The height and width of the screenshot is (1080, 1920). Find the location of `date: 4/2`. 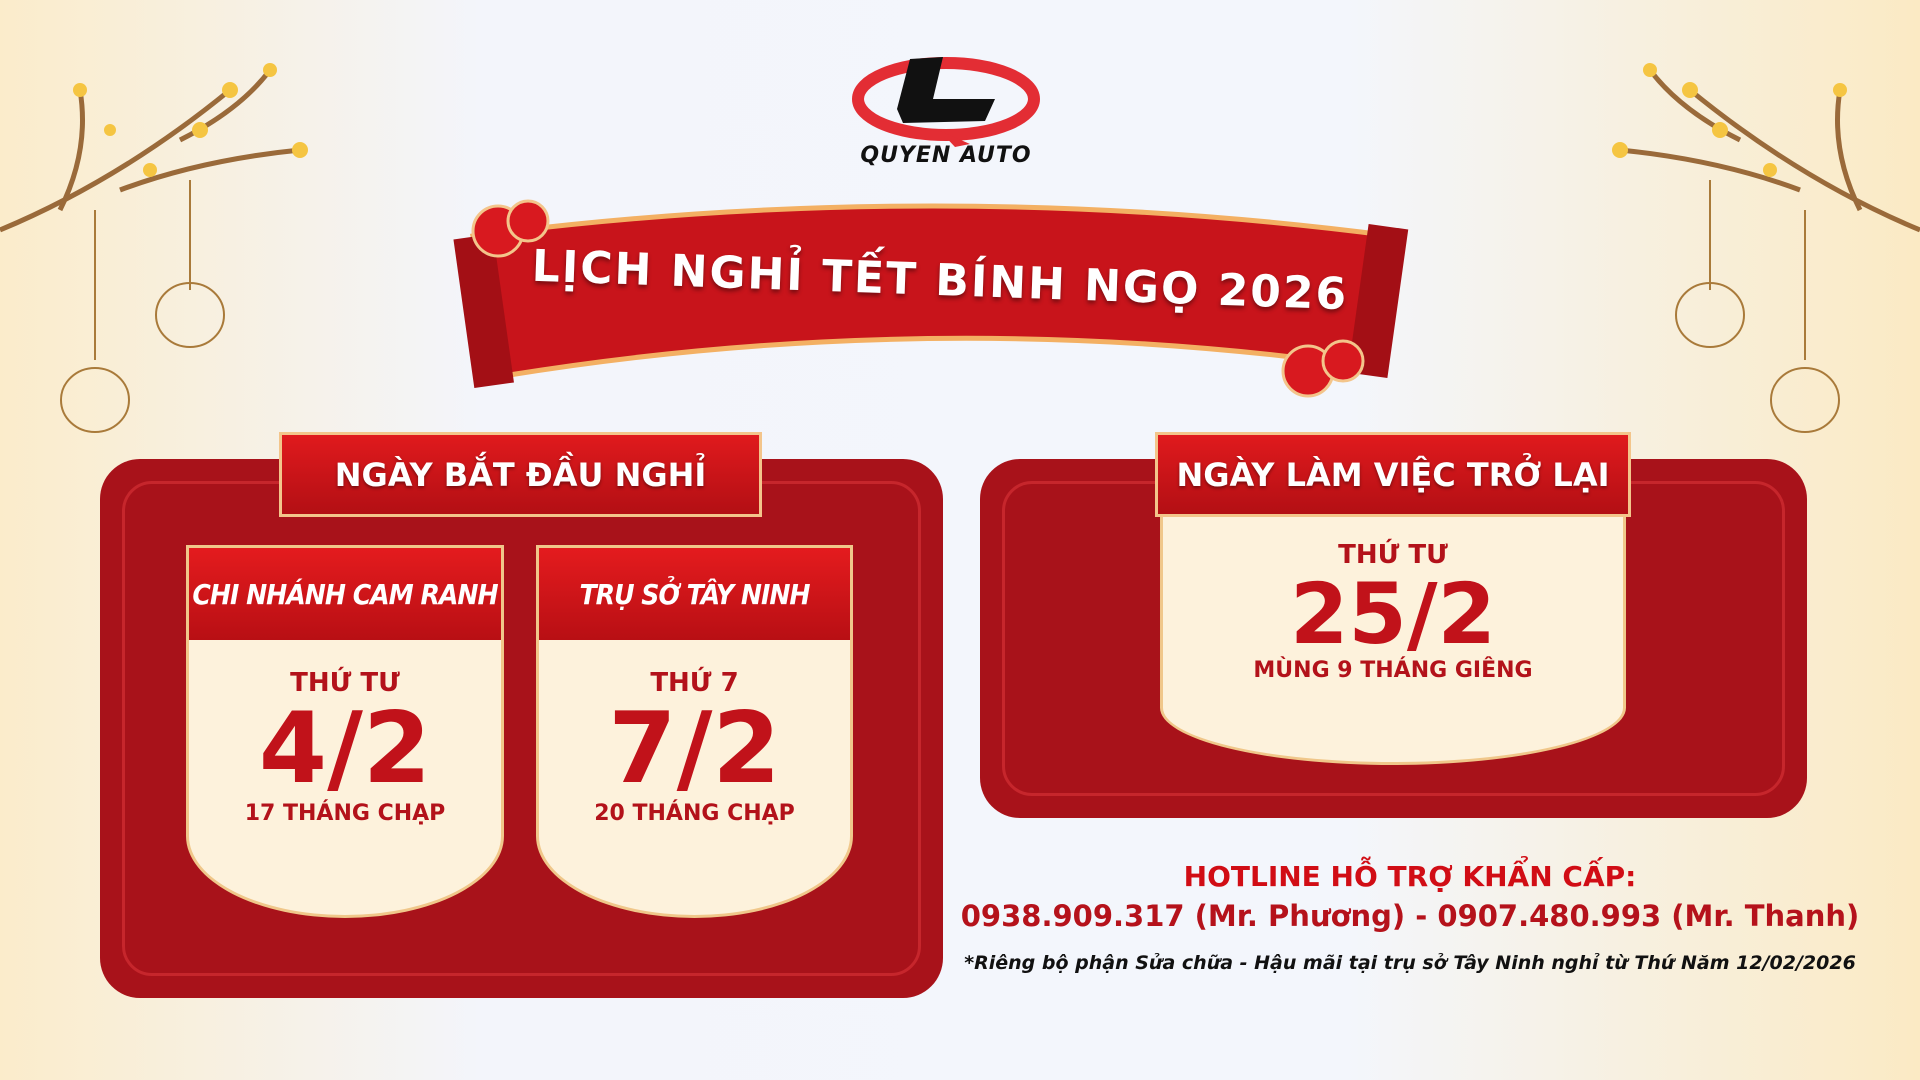

date: 4/2 is located at coordinates (345, 749).